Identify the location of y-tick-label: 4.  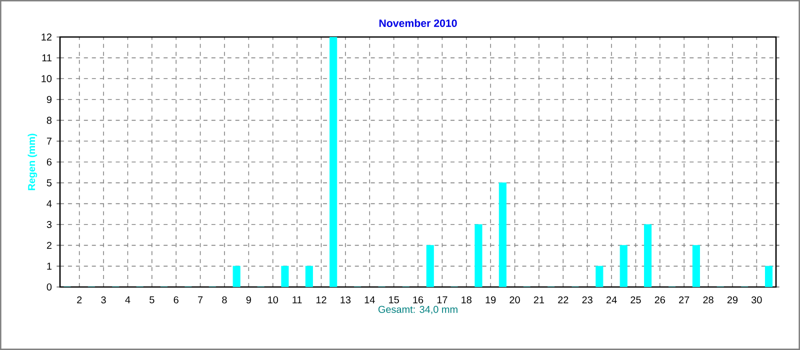
(49, 204).